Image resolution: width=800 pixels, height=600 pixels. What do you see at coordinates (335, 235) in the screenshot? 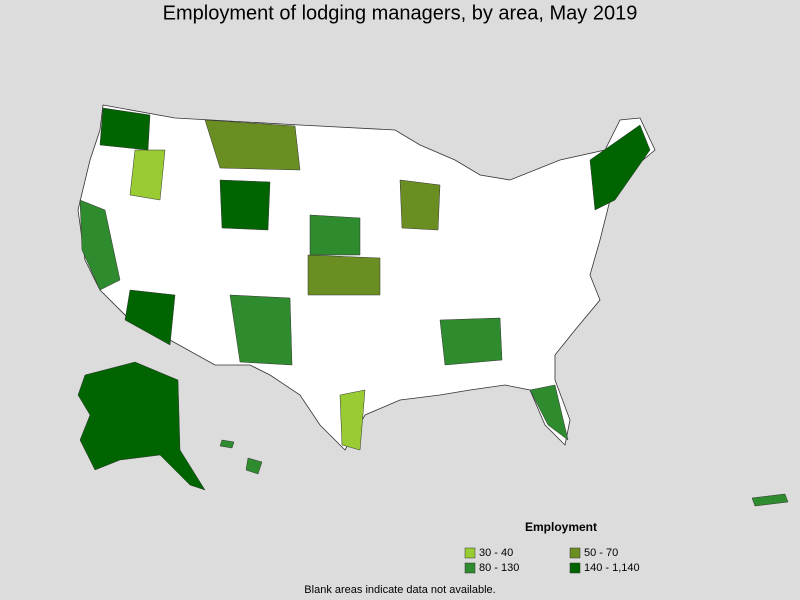
I see `nebraska-region` at bounding box center [335, 235].